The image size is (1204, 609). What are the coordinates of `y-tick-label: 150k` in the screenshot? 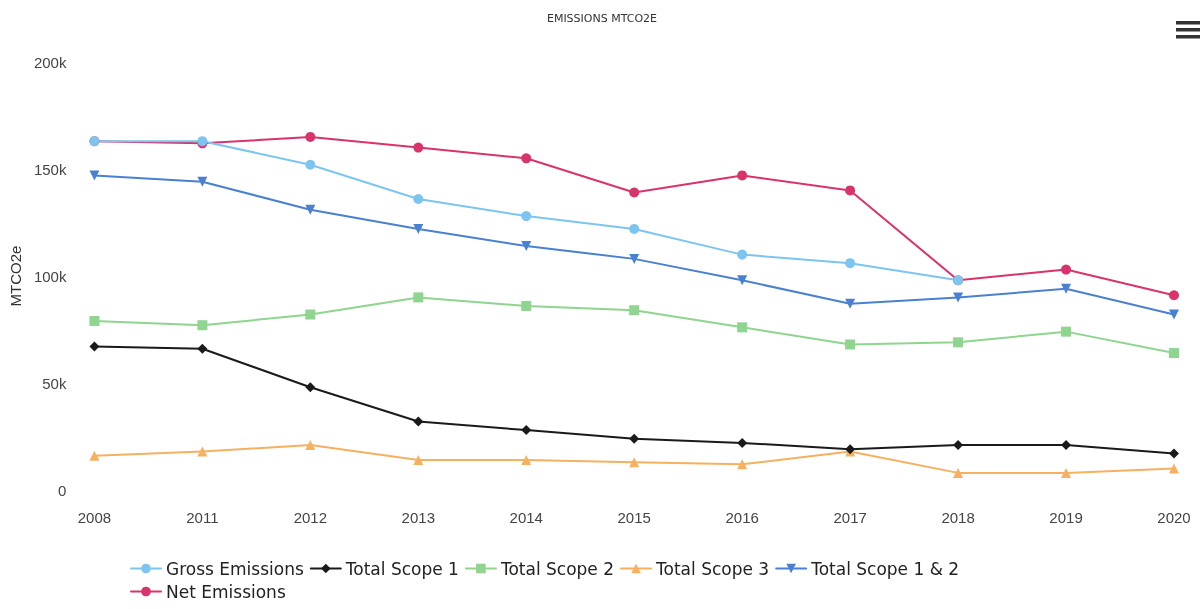 It's located at (50, 169).